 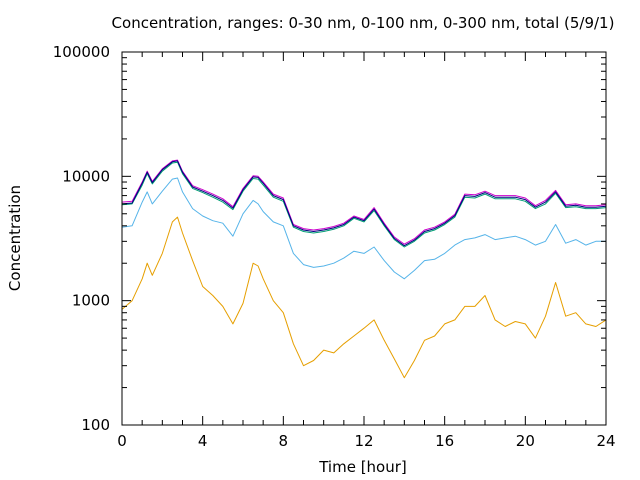 What do you see at coordinates (362, 467) in the screenshot?
I see `x-axis-label: Time [hour]` at bounding box center [362, 467].